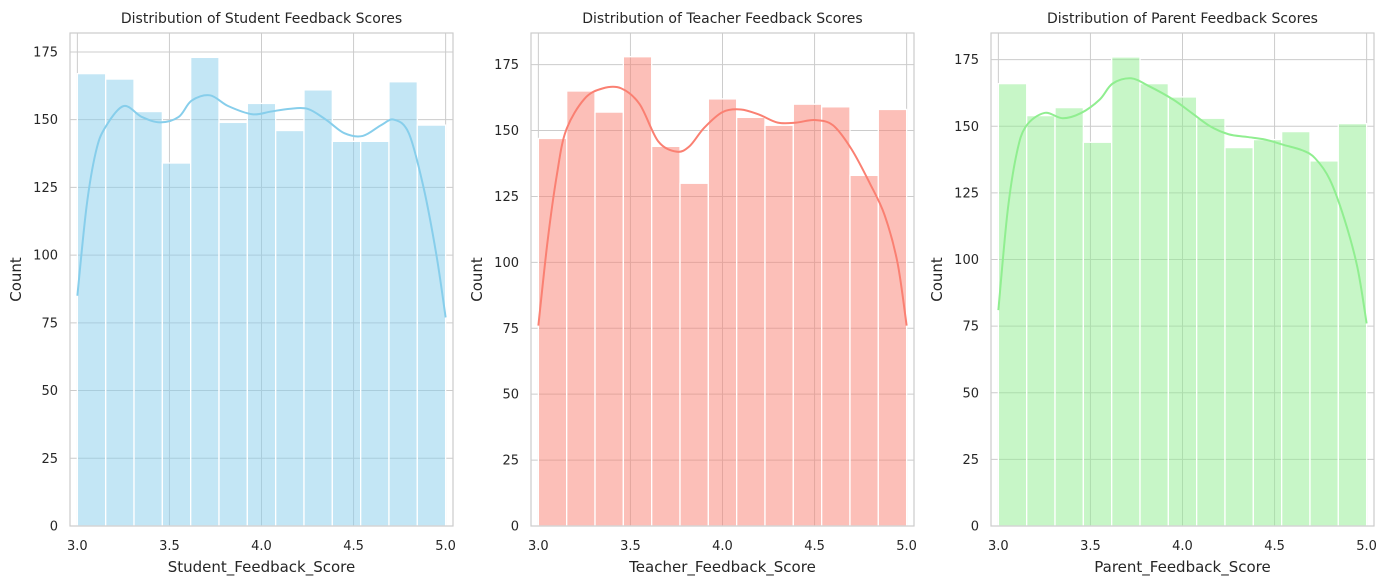  I want to click on student-chart-title: Distribution of Student Feedback Scores, so click(261, 19).